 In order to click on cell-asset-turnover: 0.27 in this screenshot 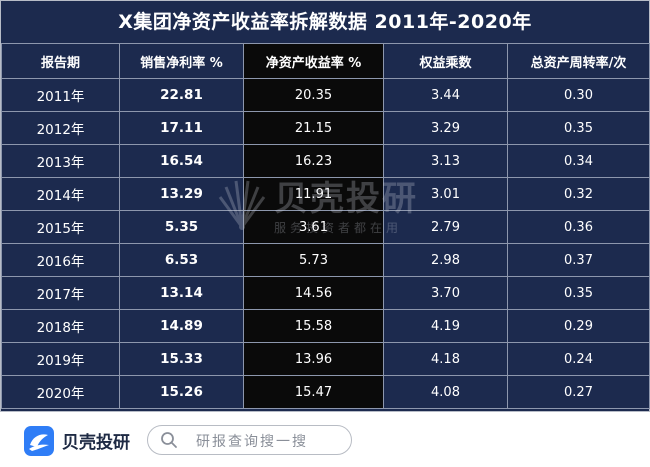, I will do `click(578, 392)`.